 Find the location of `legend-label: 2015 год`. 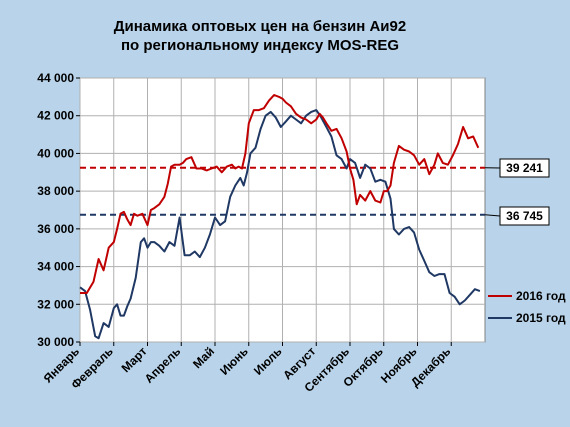

legend-label: 2015 год is located at coordinates (541, 318).